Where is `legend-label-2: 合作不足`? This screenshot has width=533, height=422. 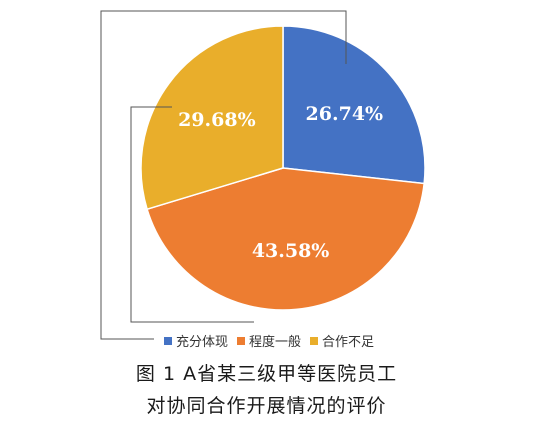
legend-label-2: 合作不足 is located at coordinates (348, 342).